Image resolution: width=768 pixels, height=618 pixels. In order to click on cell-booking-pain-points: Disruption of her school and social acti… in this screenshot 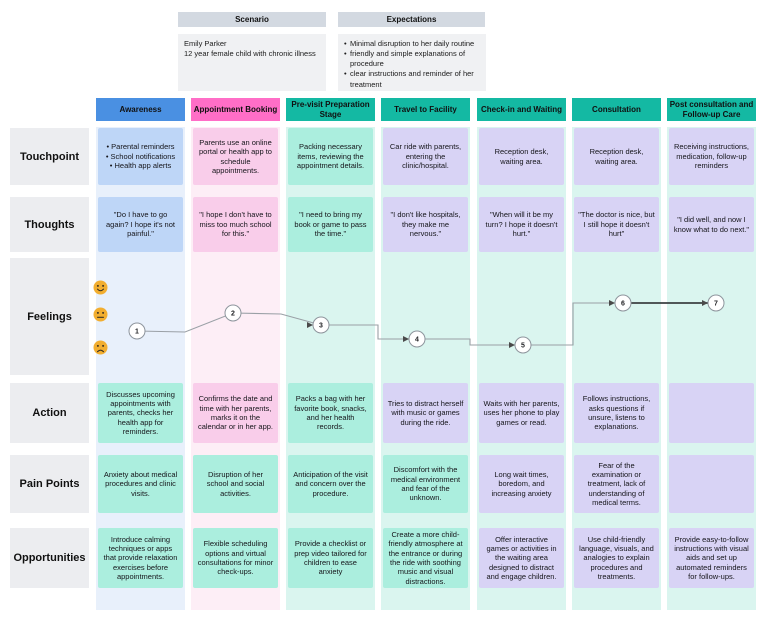, I will do `click(235, 484)`.